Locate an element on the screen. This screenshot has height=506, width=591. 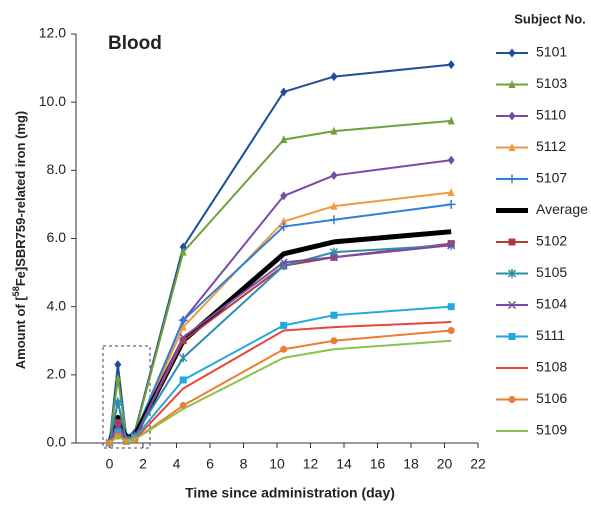
y-tick-label: 0.0 is located at coordinates (57, 442).